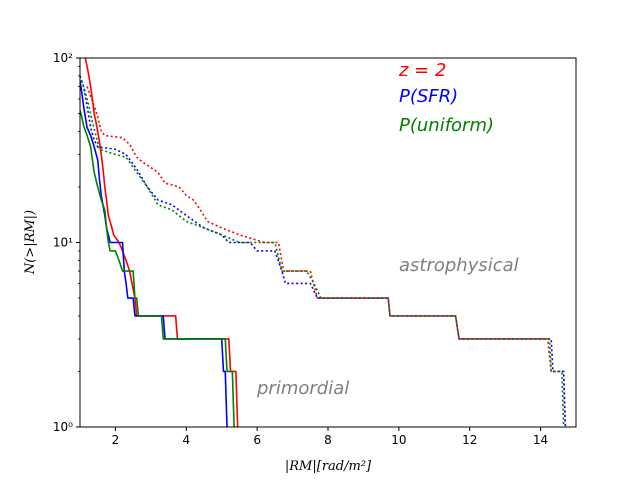 The width and height of the screenshot is (640, 480). Describe the element at coordinates (398, 440) in the screenshot. I see `x-tick-label-10: 10` at that location.